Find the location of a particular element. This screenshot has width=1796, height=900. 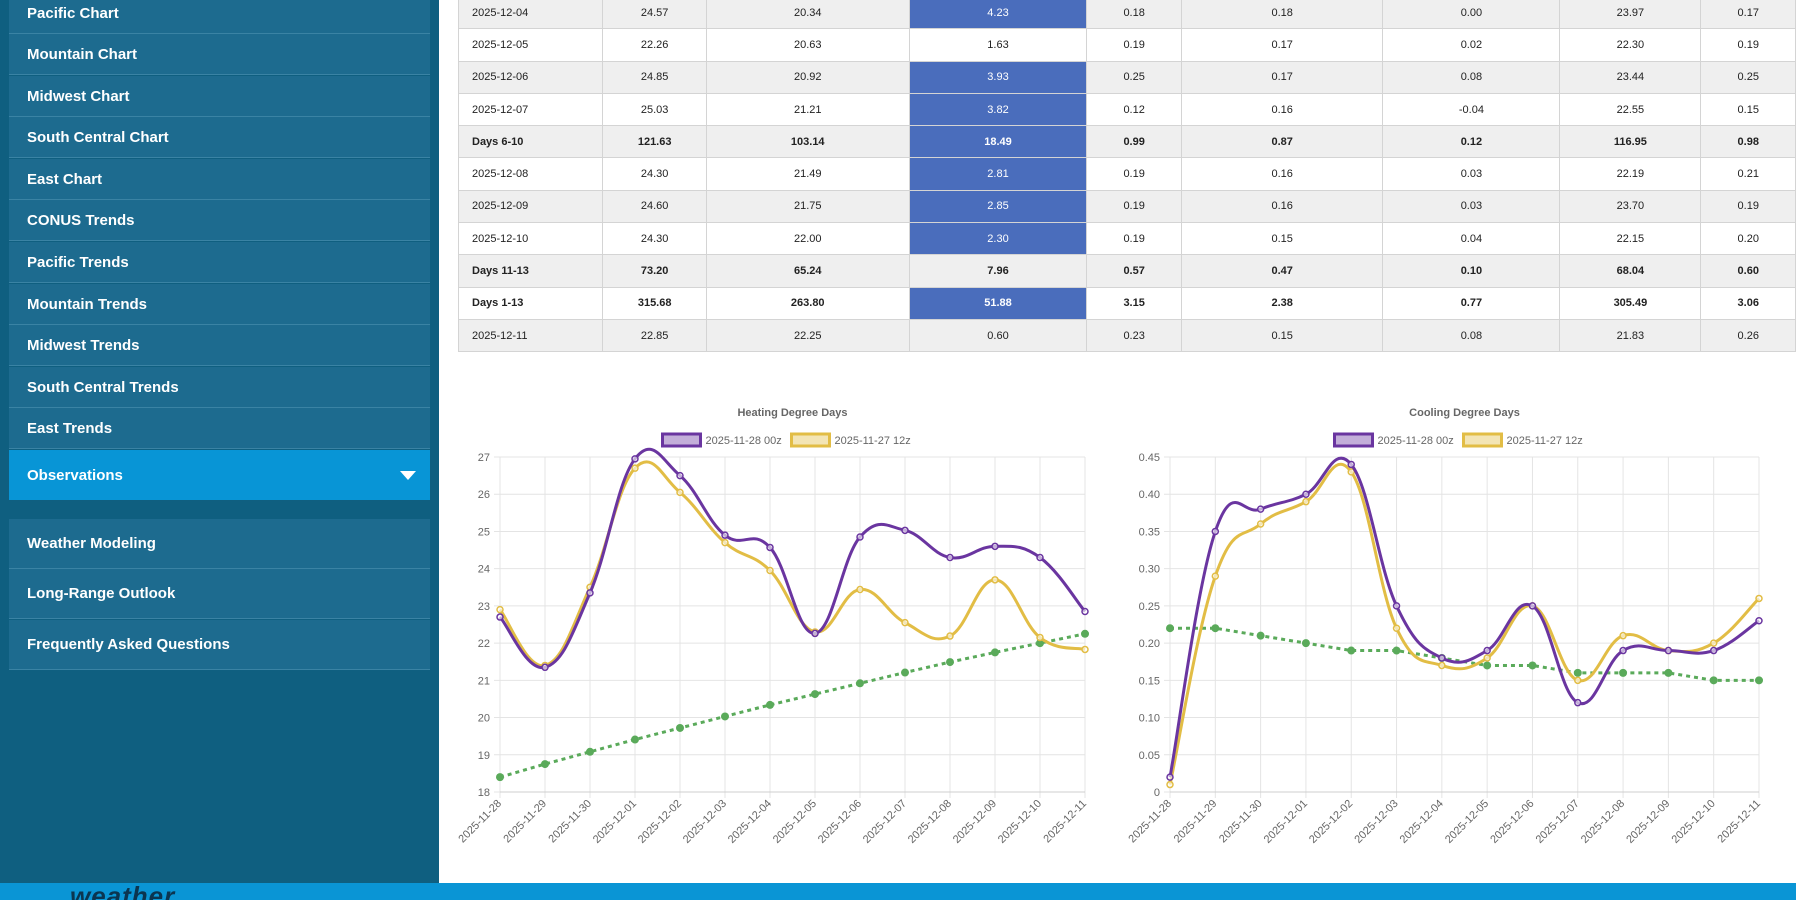

sidebar-item-mountain-chart: Mountain Chart is located at coordinates (219, 54).